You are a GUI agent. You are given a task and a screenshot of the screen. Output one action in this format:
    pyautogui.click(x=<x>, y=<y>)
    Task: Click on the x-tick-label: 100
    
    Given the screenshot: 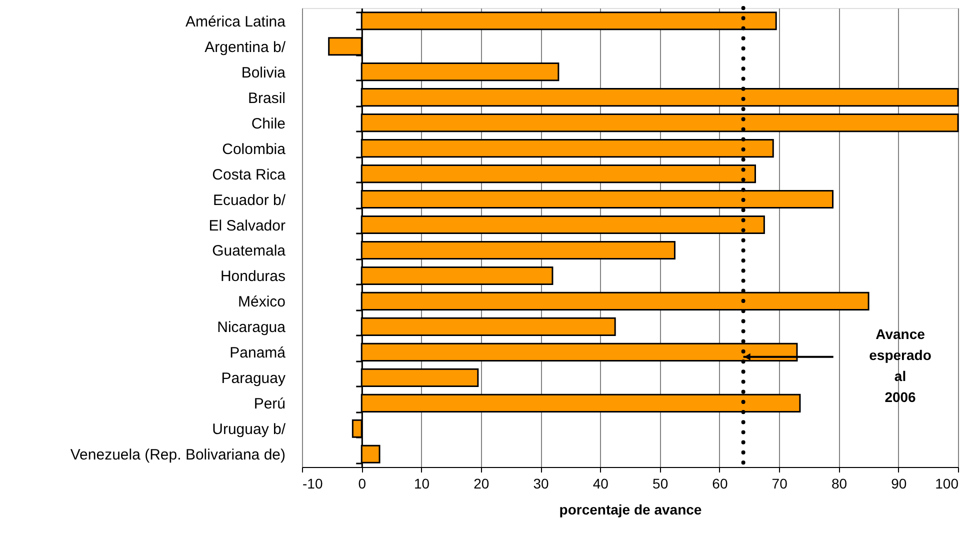 What is the action you would take?
    pyautogui.click(x=947, y=484)
    